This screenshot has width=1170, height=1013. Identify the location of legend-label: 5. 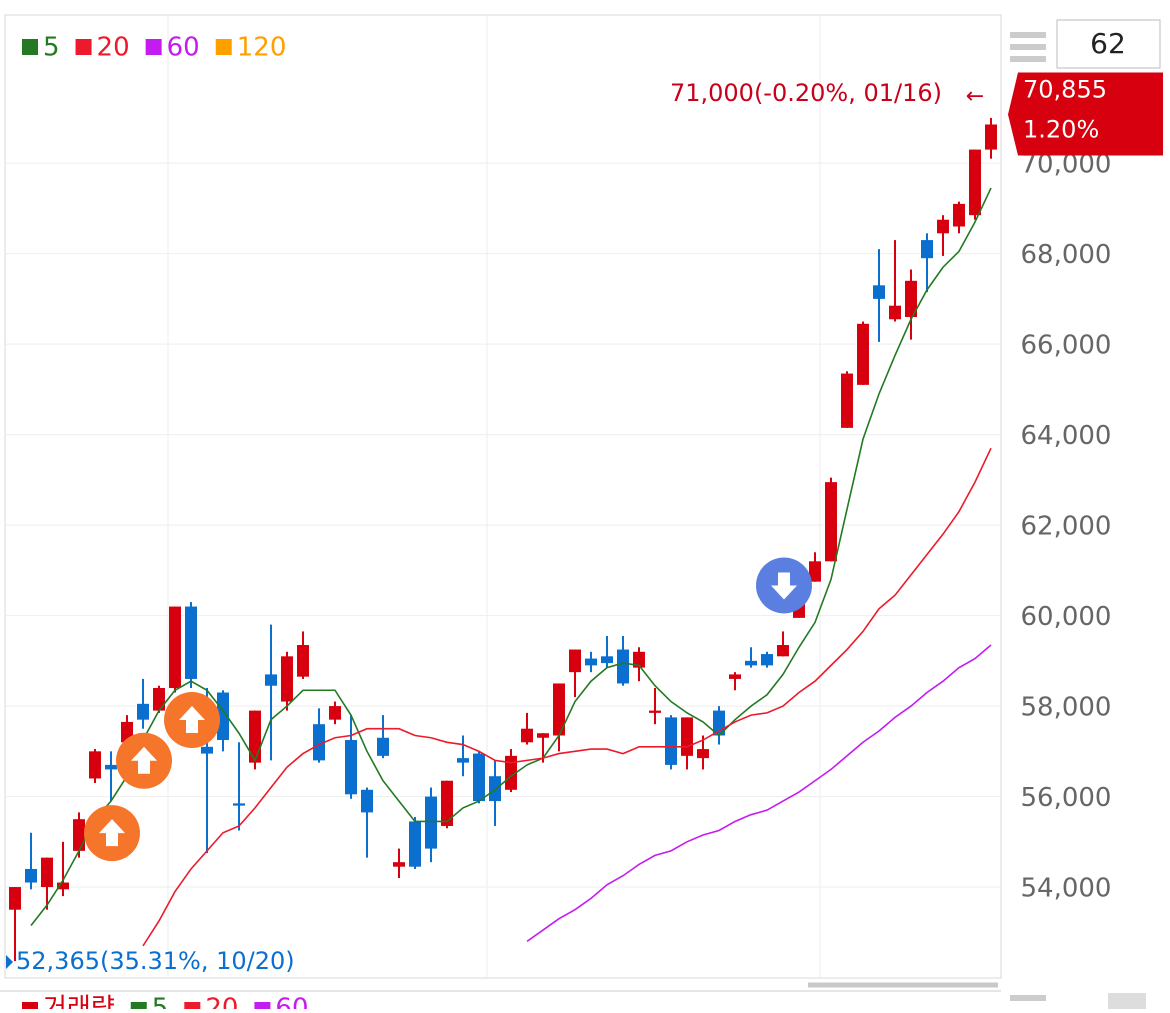
(51, 48).